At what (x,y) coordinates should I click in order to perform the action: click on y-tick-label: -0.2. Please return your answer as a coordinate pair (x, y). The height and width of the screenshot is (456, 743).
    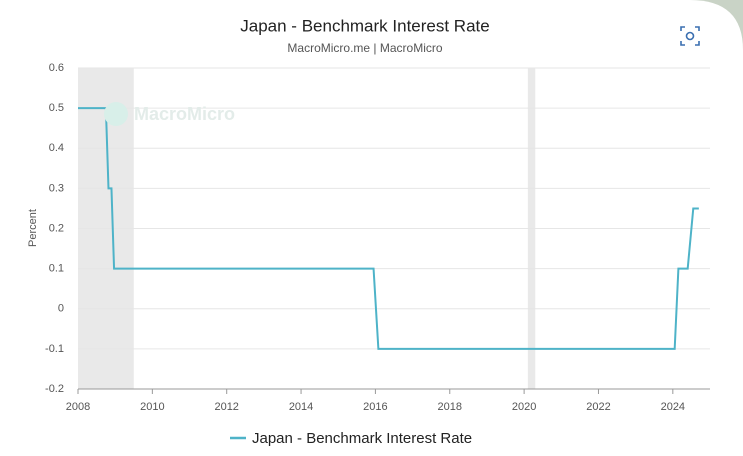
    Looking at the image, I should click on (54, 389).